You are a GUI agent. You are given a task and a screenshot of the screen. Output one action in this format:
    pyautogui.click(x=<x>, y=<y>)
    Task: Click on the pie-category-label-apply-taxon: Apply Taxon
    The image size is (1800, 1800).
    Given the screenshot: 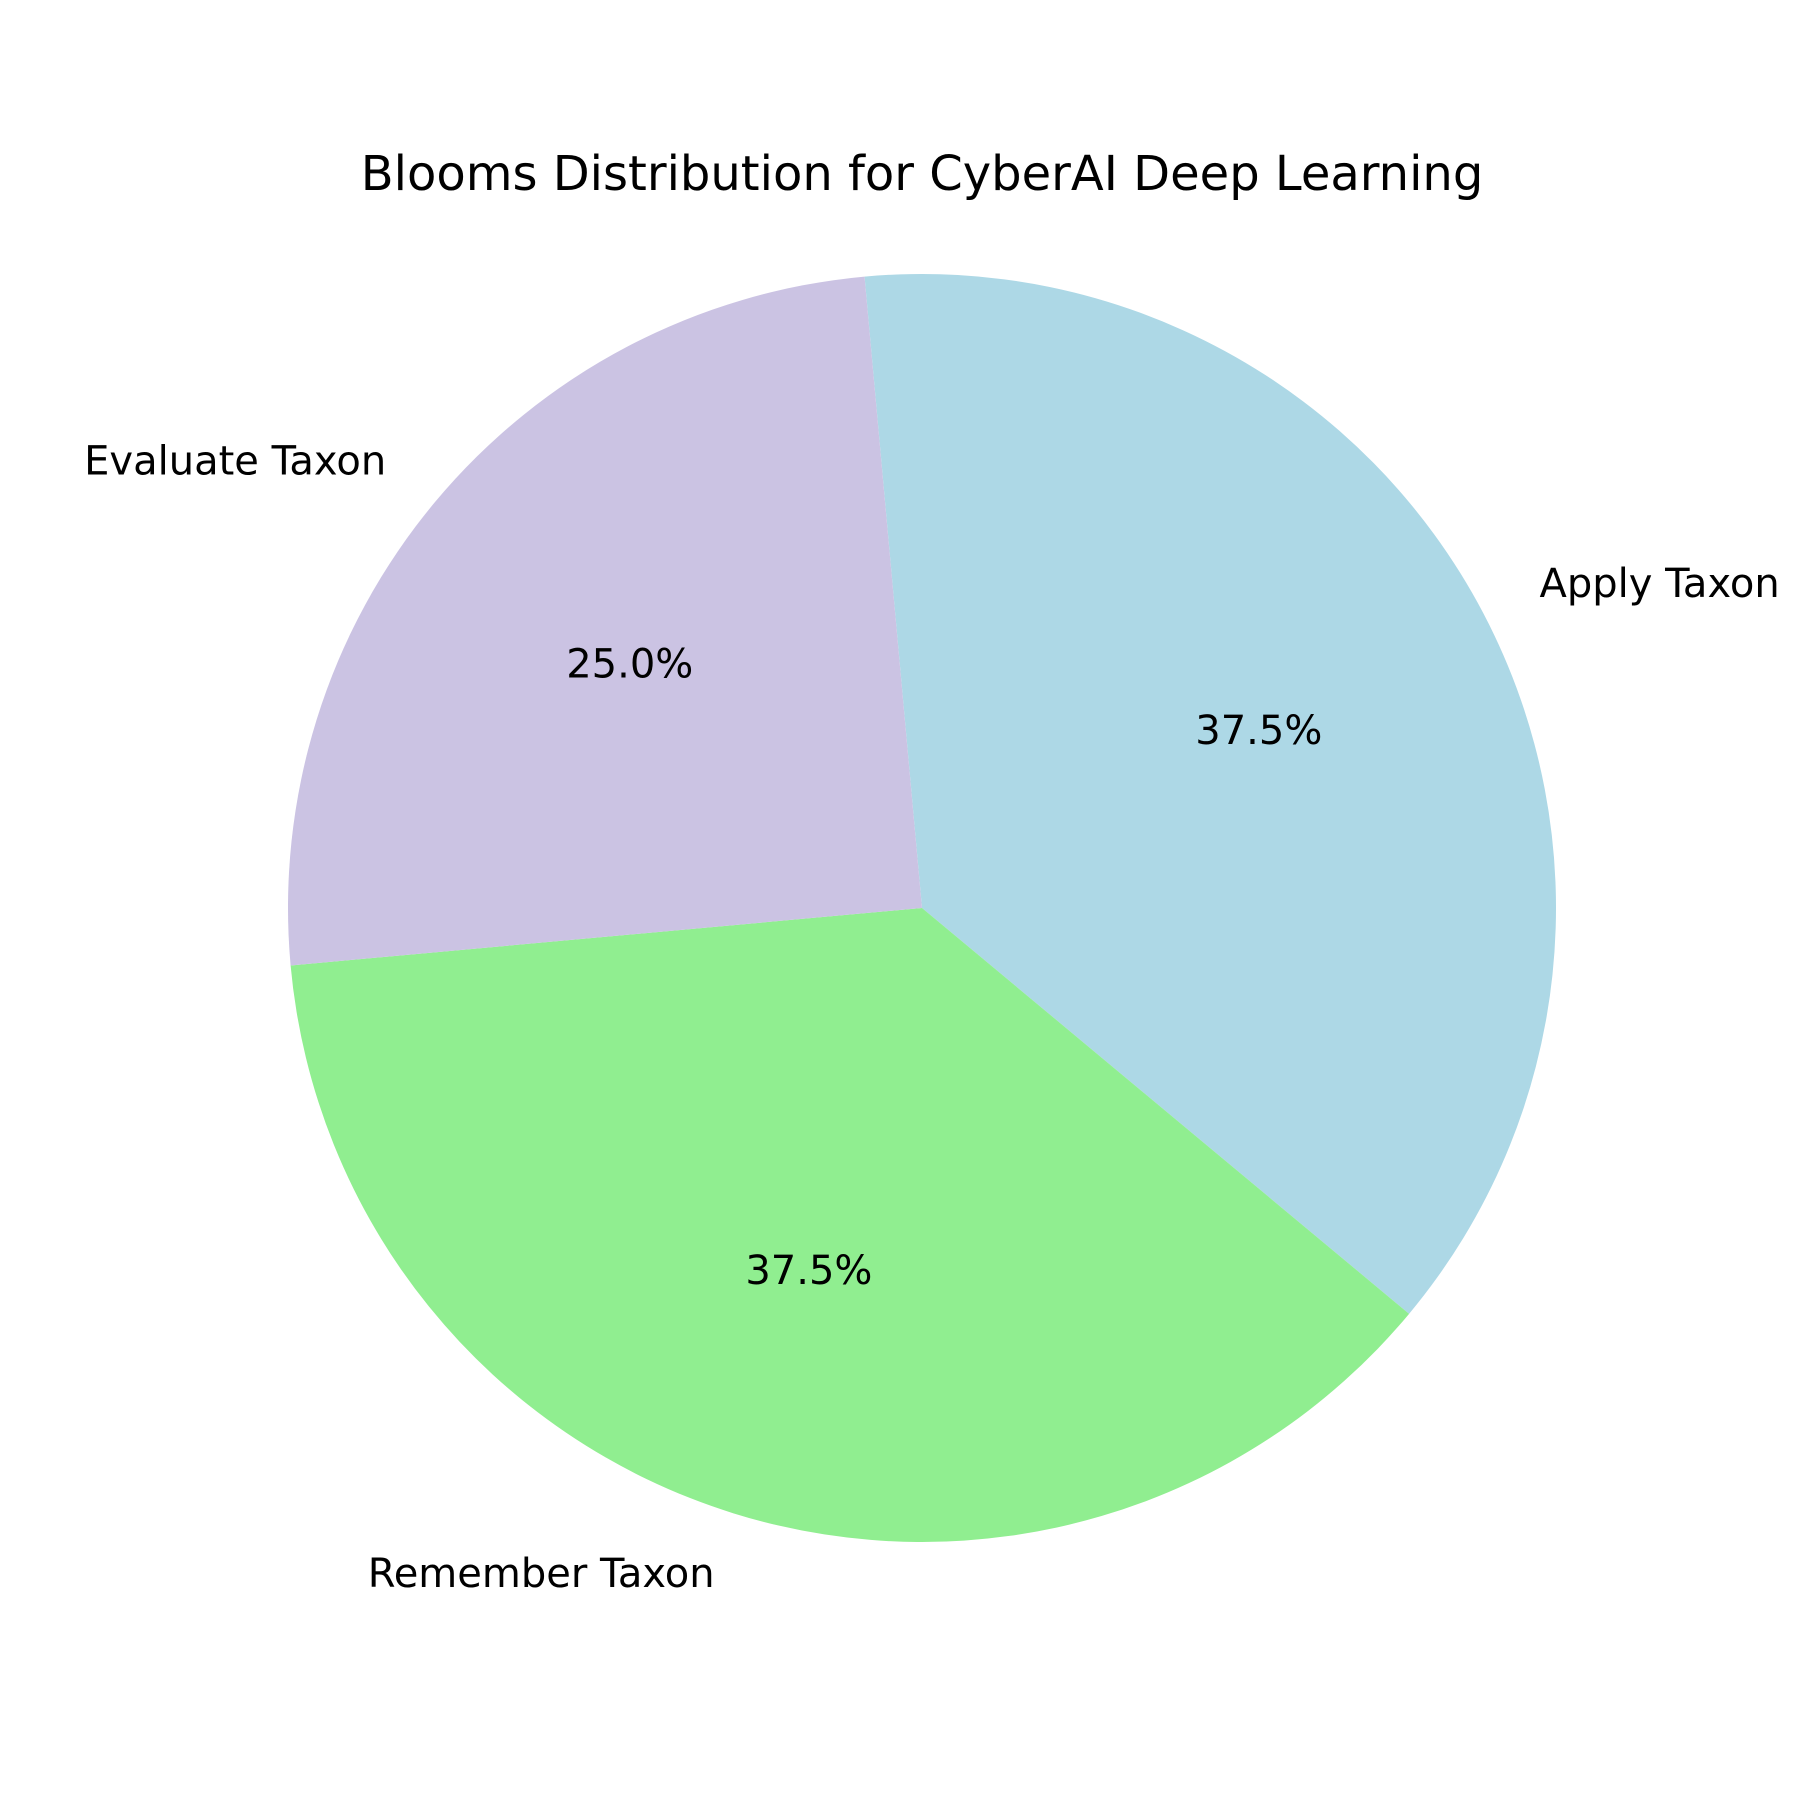 What is the action you would take?
    pyautogui.click(x=1659, y=584)
    